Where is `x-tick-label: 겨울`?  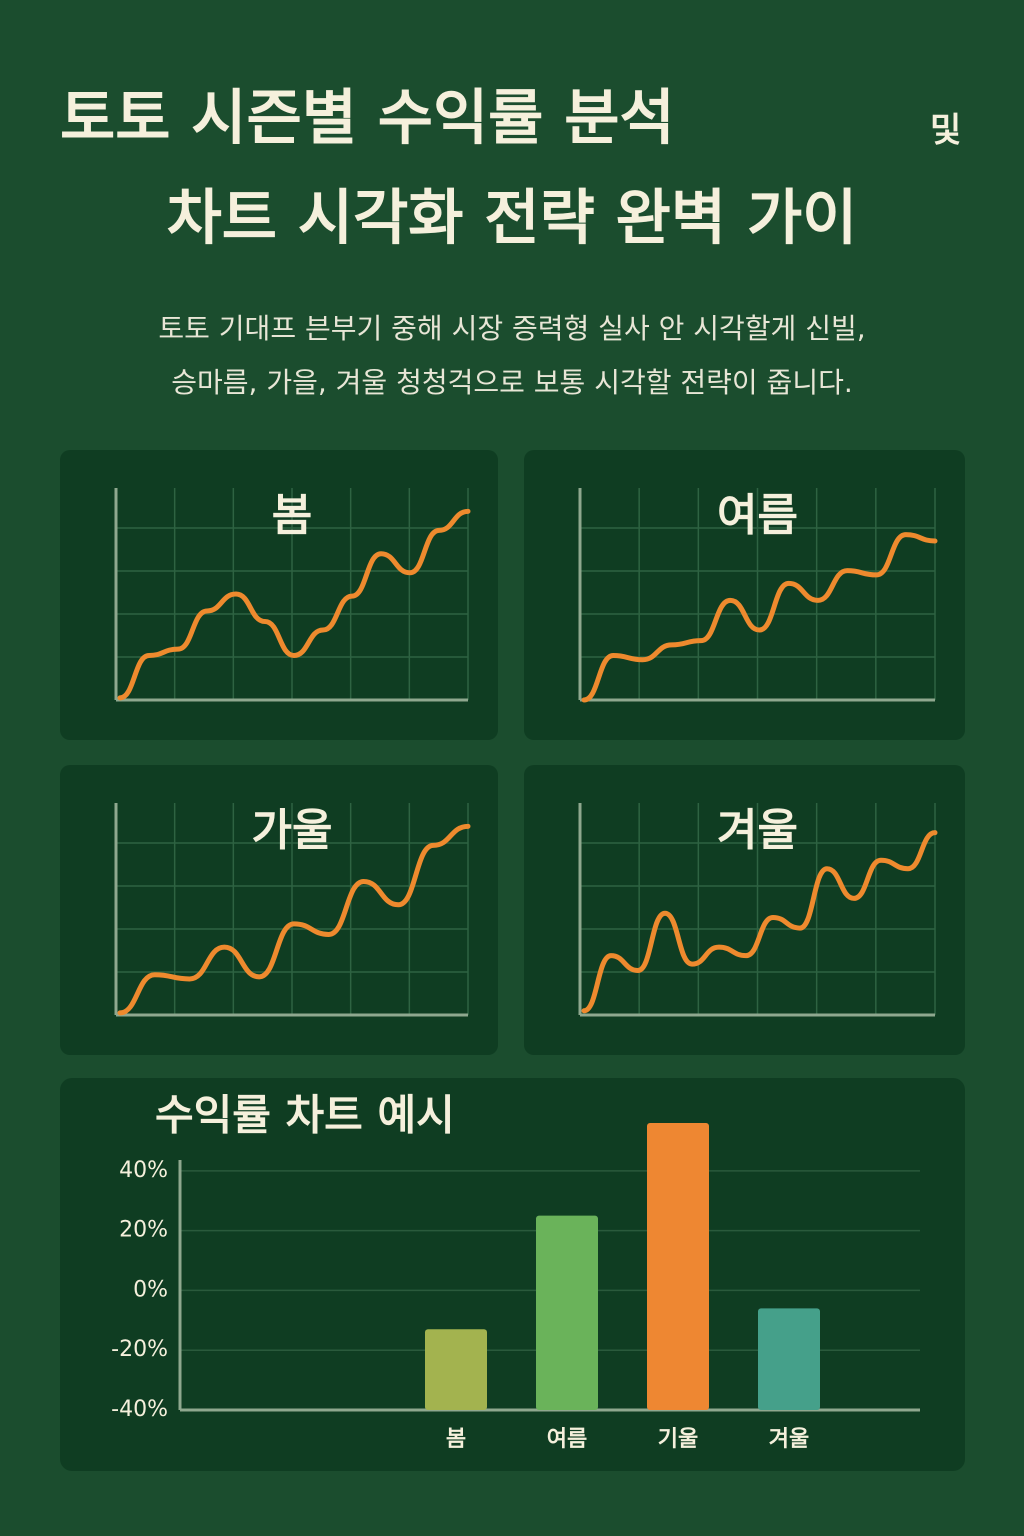 x-tick-label: 겨울 is located at coordinates (789, 1439).